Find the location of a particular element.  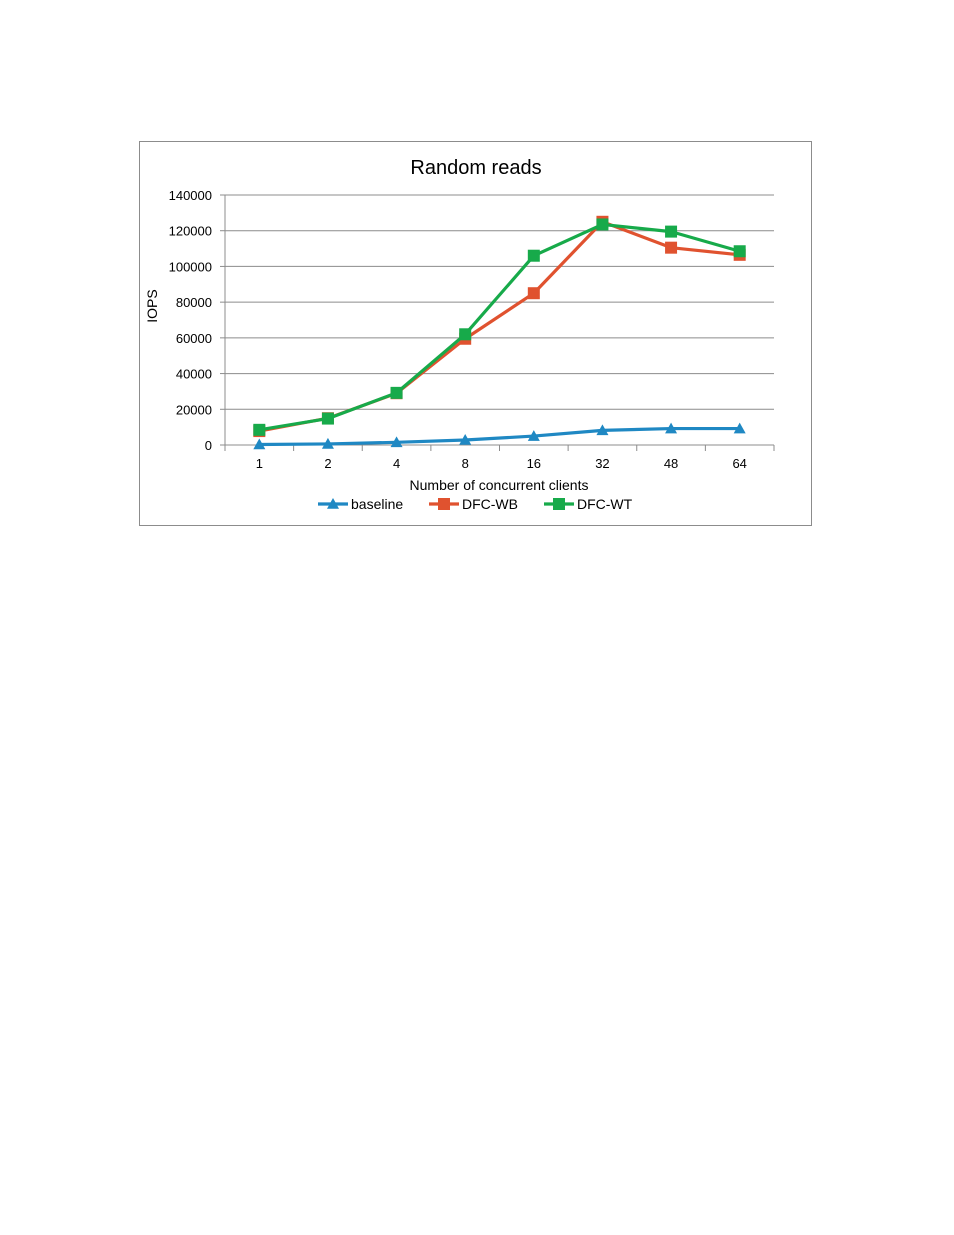

y-tick-label: 20000 is located at coordinates (194, 409).